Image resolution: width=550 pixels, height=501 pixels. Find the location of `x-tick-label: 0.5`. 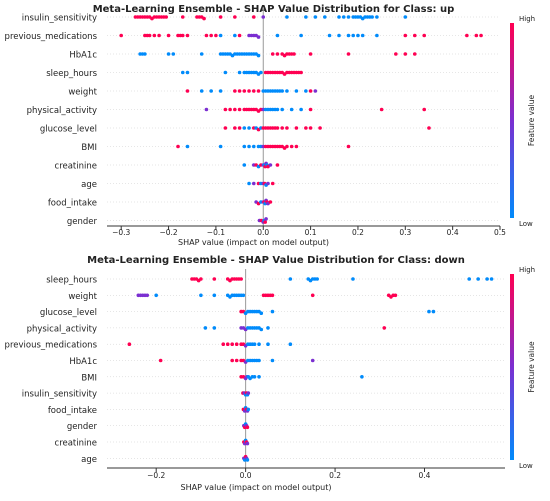

x-tick-label: 0.5 is located at coordinates (500, 232).